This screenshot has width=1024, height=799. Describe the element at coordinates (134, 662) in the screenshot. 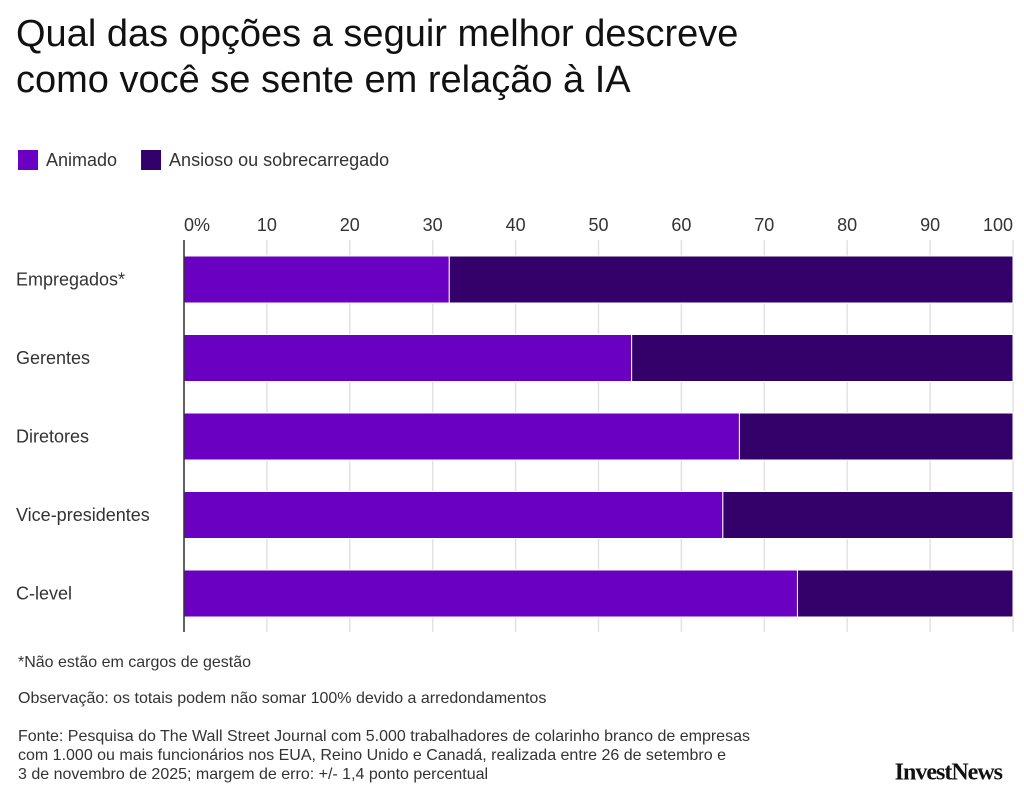

I see `note: *Não estão em cargos de gestão` at that location.